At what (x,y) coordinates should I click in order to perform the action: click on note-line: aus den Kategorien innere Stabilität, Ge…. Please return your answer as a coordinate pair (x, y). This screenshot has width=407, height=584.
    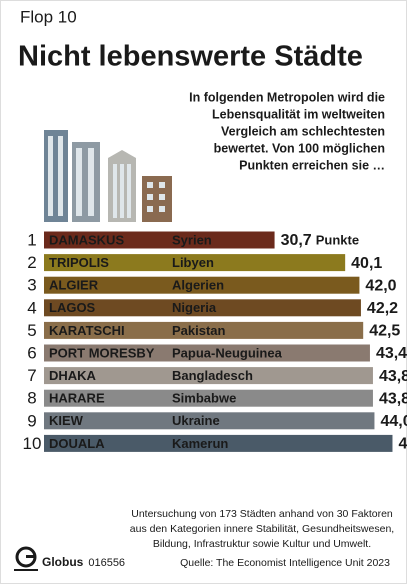
    Looking at the image, I should click on (262, 529).